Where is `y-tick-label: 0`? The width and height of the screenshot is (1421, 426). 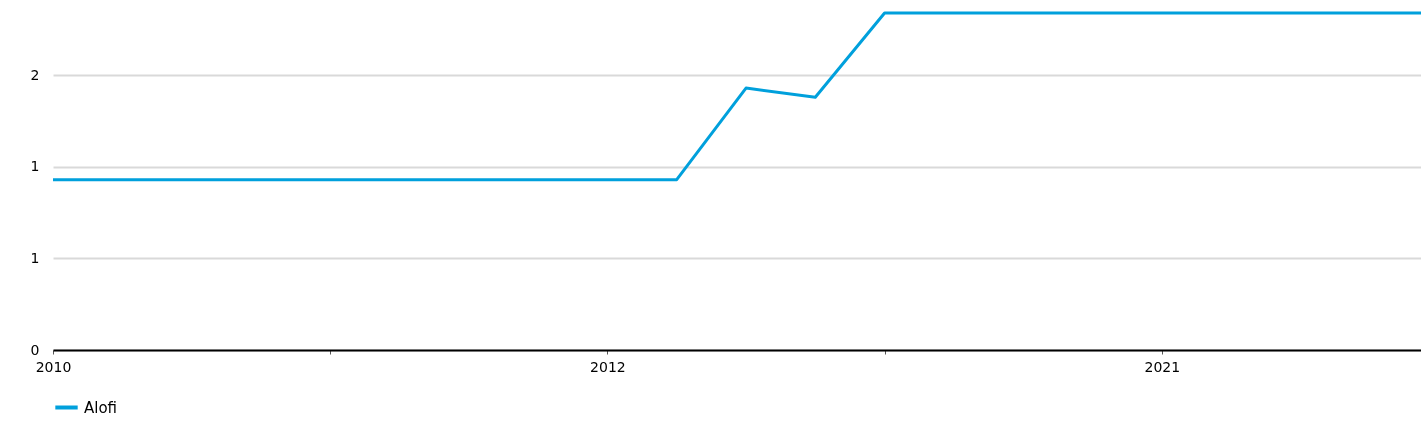
y-tick-label: 0 is located at coordinates (35, 349).